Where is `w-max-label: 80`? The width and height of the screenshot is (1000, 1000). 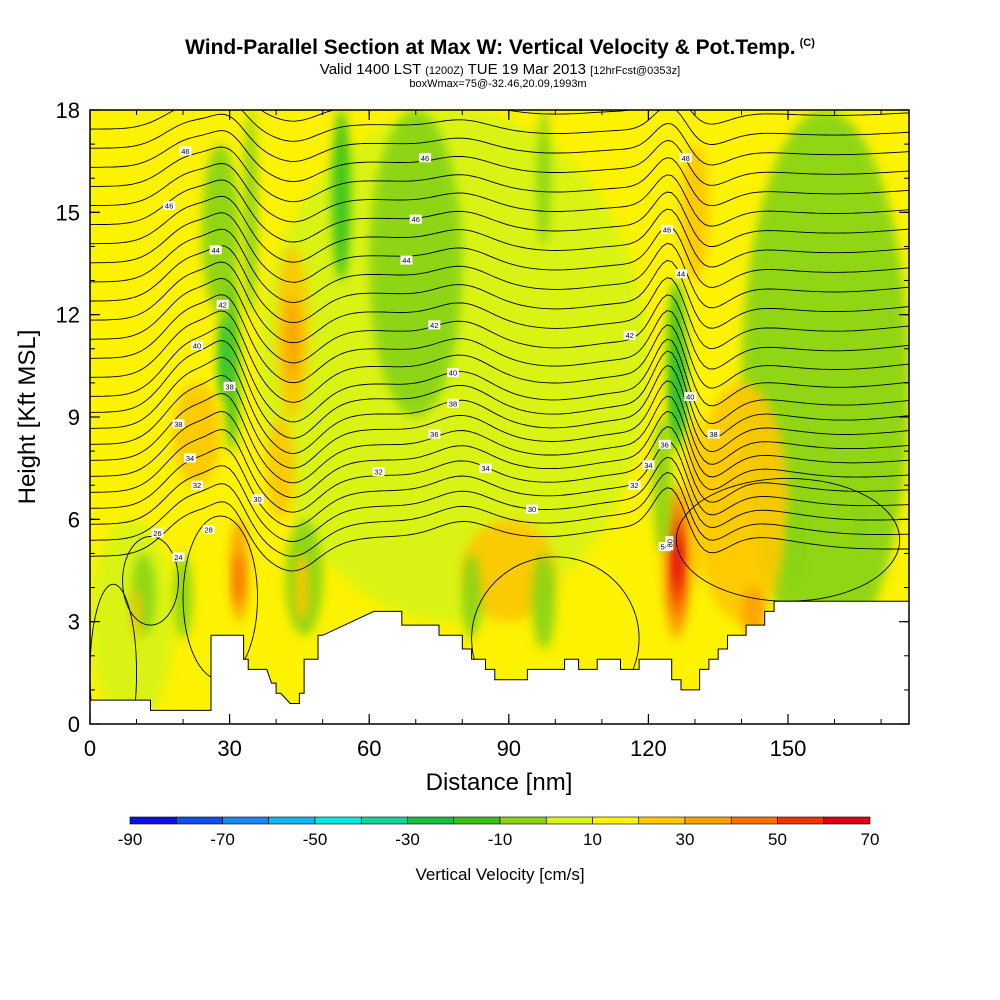
w-max-label: 80 is located at coordinates (669, 543).